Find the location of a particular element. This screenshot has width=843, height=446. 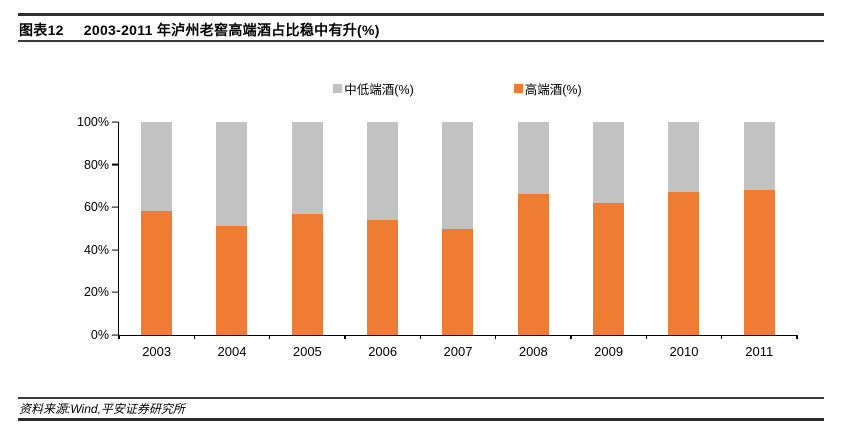

legend-item-highend: 高端酒(%) is located at coordinates (547, 88).